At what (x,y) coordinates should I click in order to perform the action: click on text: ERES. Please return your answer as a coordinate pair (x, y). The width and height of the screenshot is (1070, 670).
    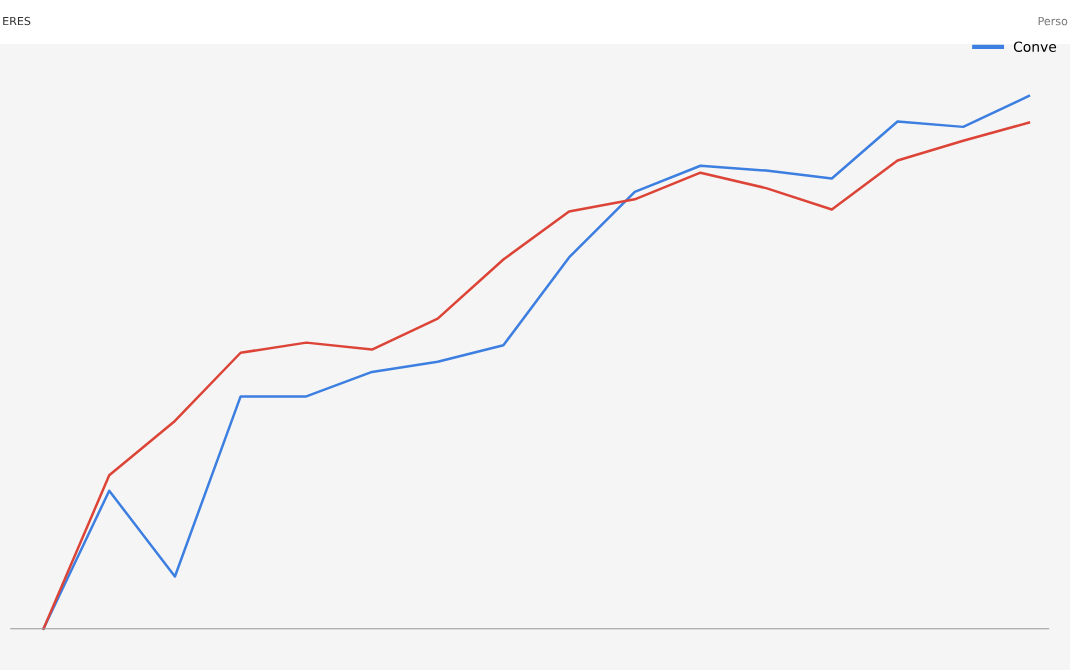
    Looking at the image, I should click on (17, 21).